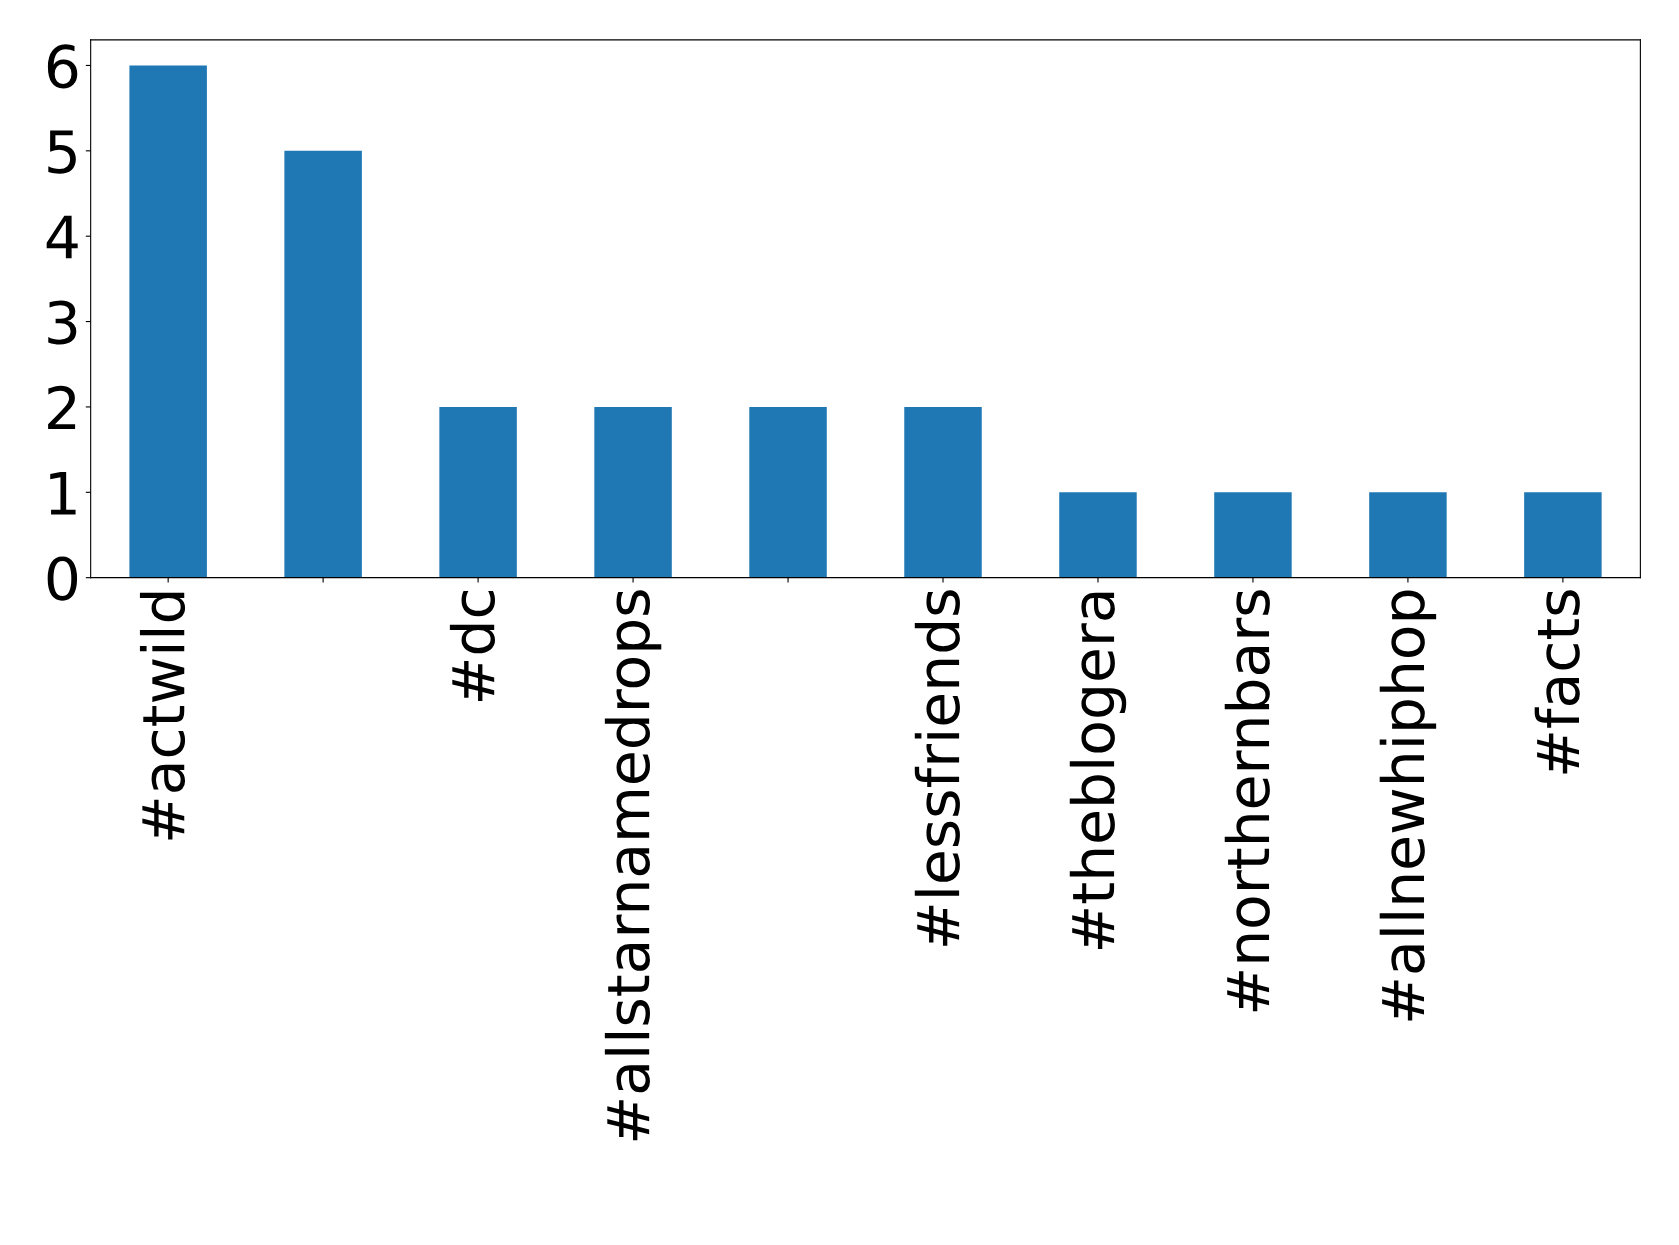 The width and height of the screenshot is (1679, 1245). Describe the element at coordinates (62, 152) in the screenshot. I see `y-tick-label: 5` at that location.